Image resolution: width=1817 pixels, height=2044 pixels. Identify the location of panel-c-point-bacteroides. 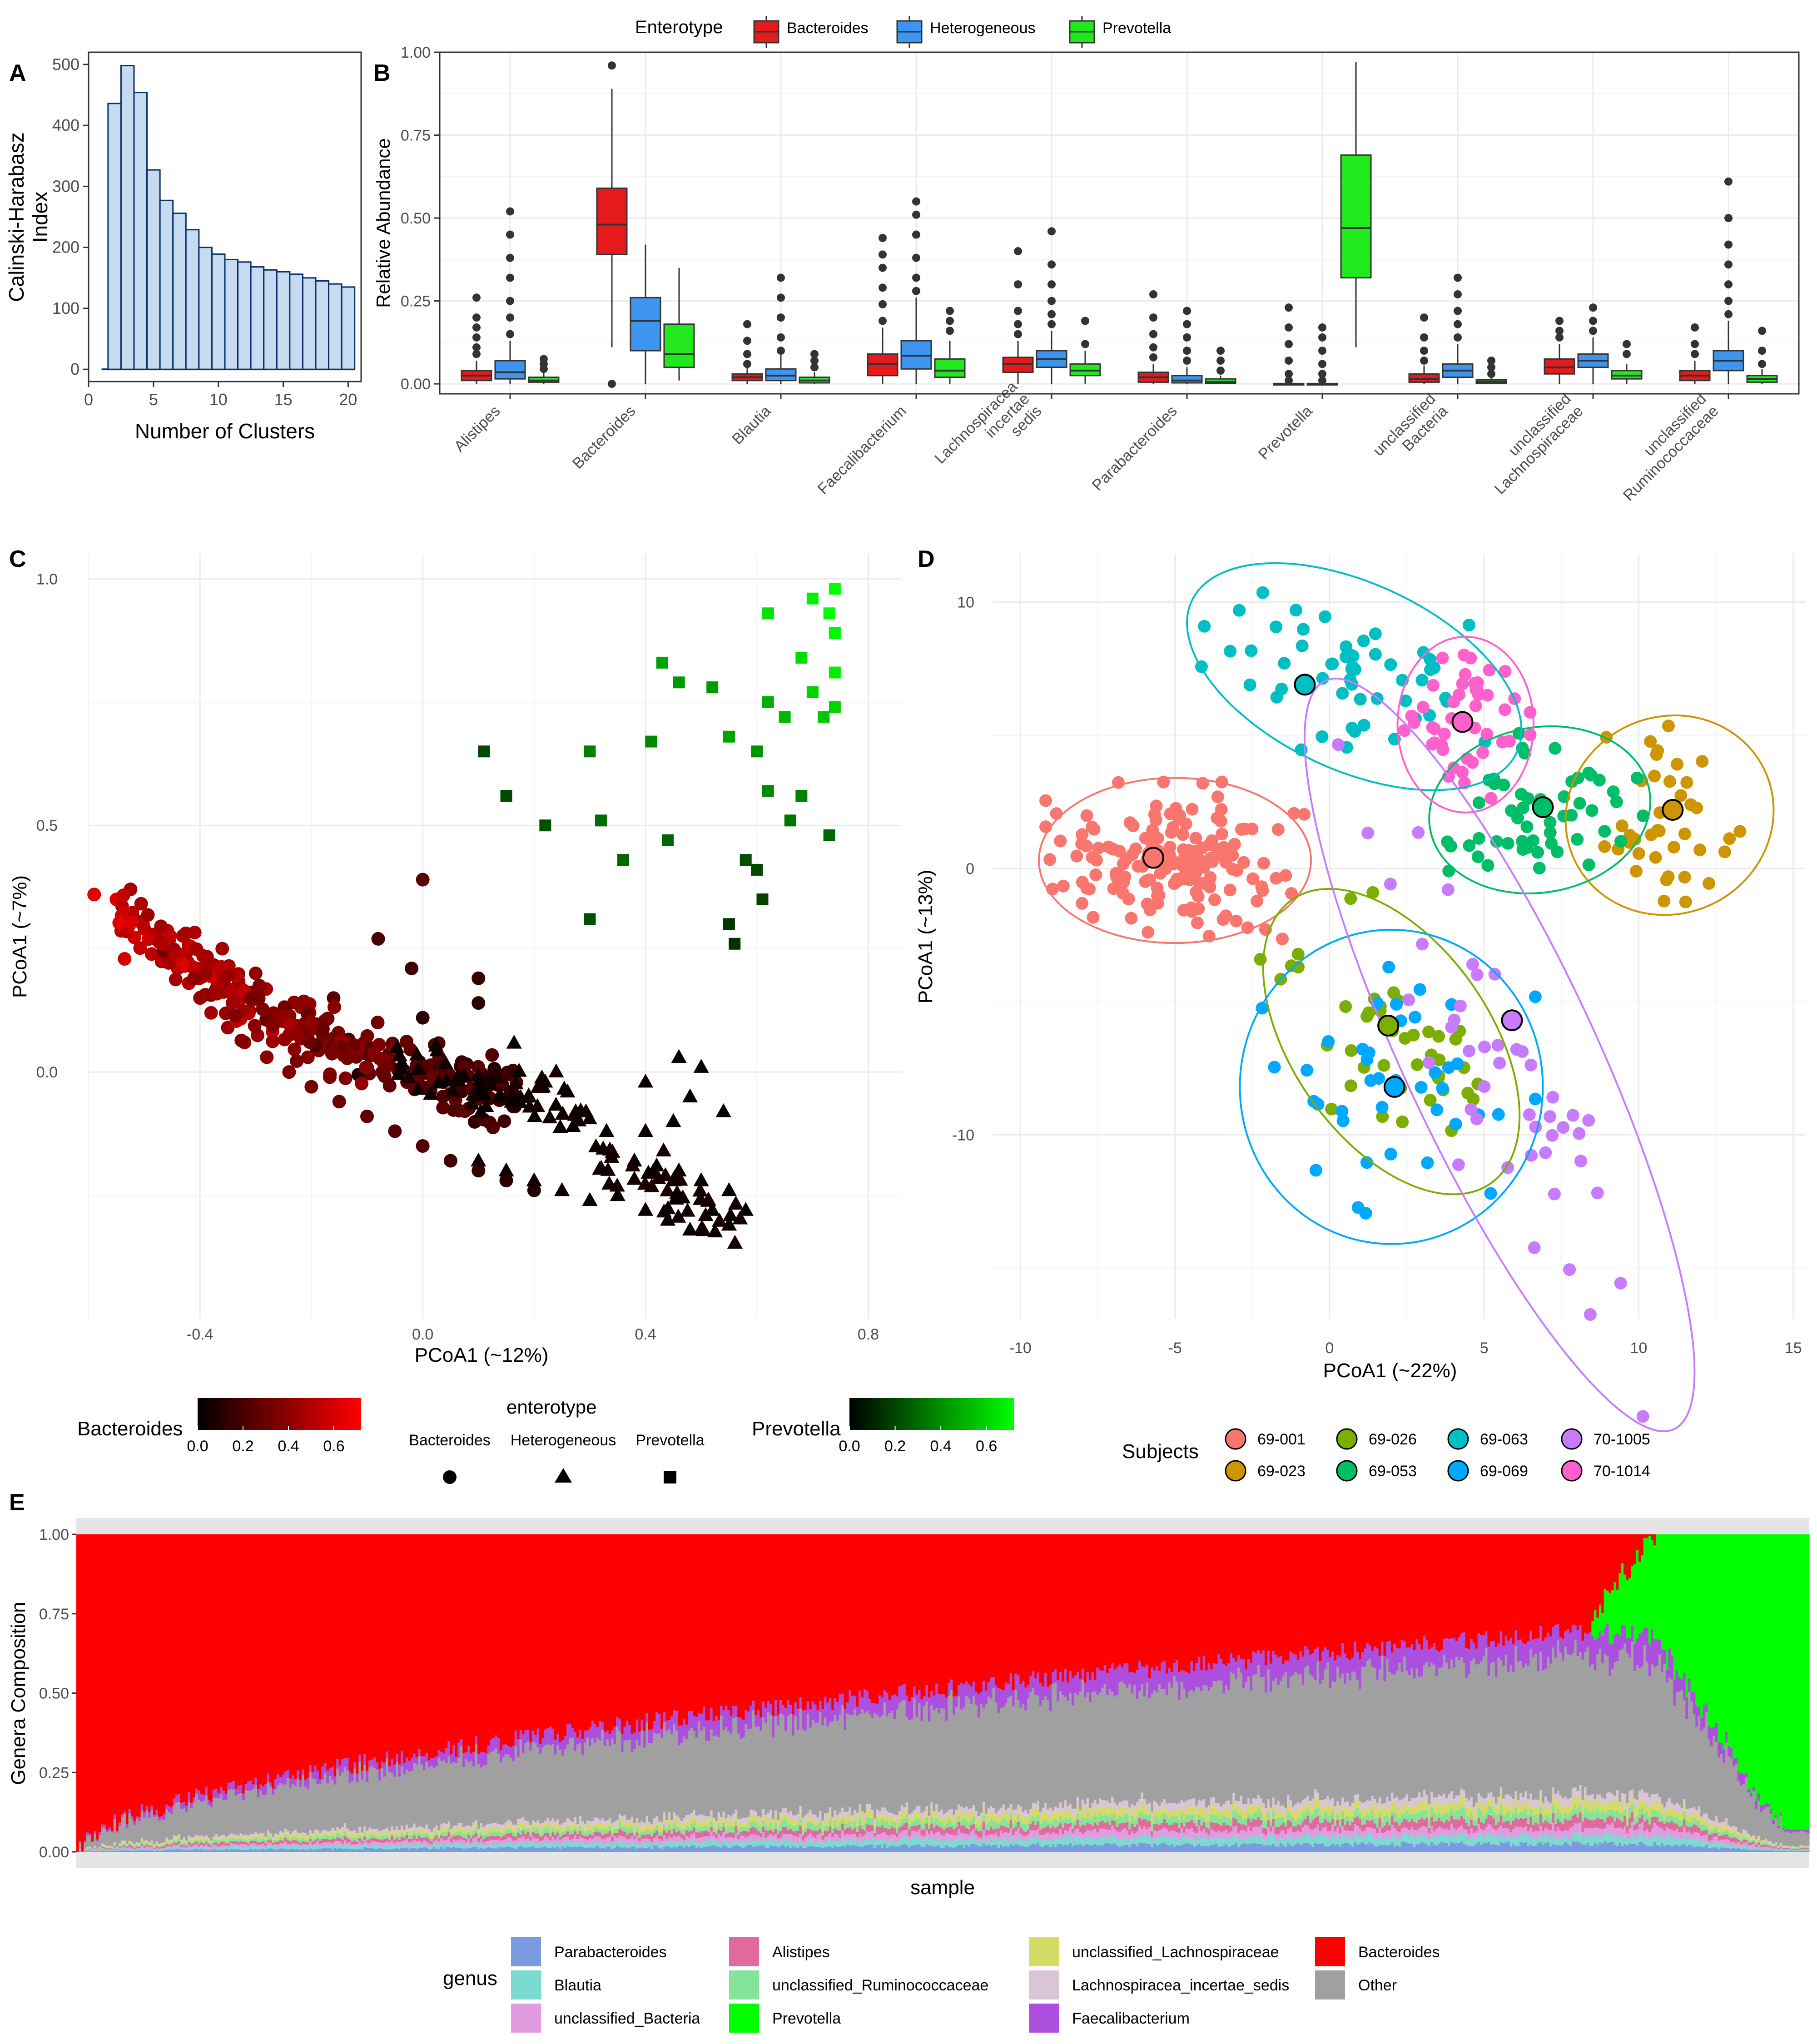
(492, 1055).